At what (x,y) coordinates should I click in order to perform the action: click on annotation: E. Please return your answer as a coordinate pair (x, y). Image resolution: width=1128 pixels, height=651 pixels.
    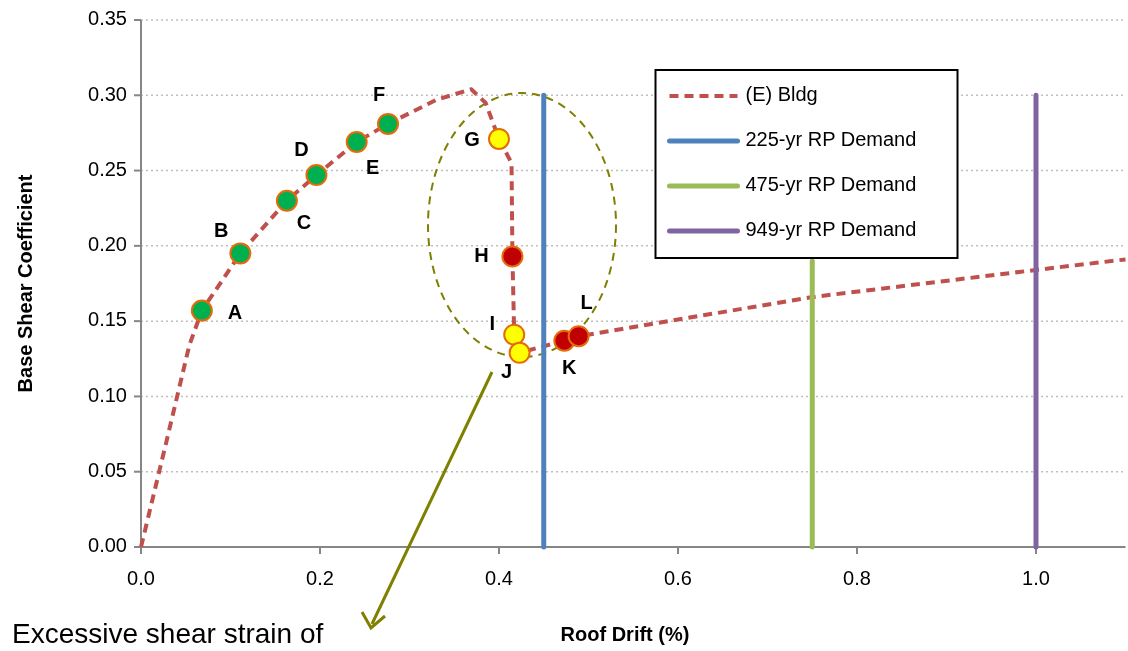
    Looking at the image, I should click on (373, 167).